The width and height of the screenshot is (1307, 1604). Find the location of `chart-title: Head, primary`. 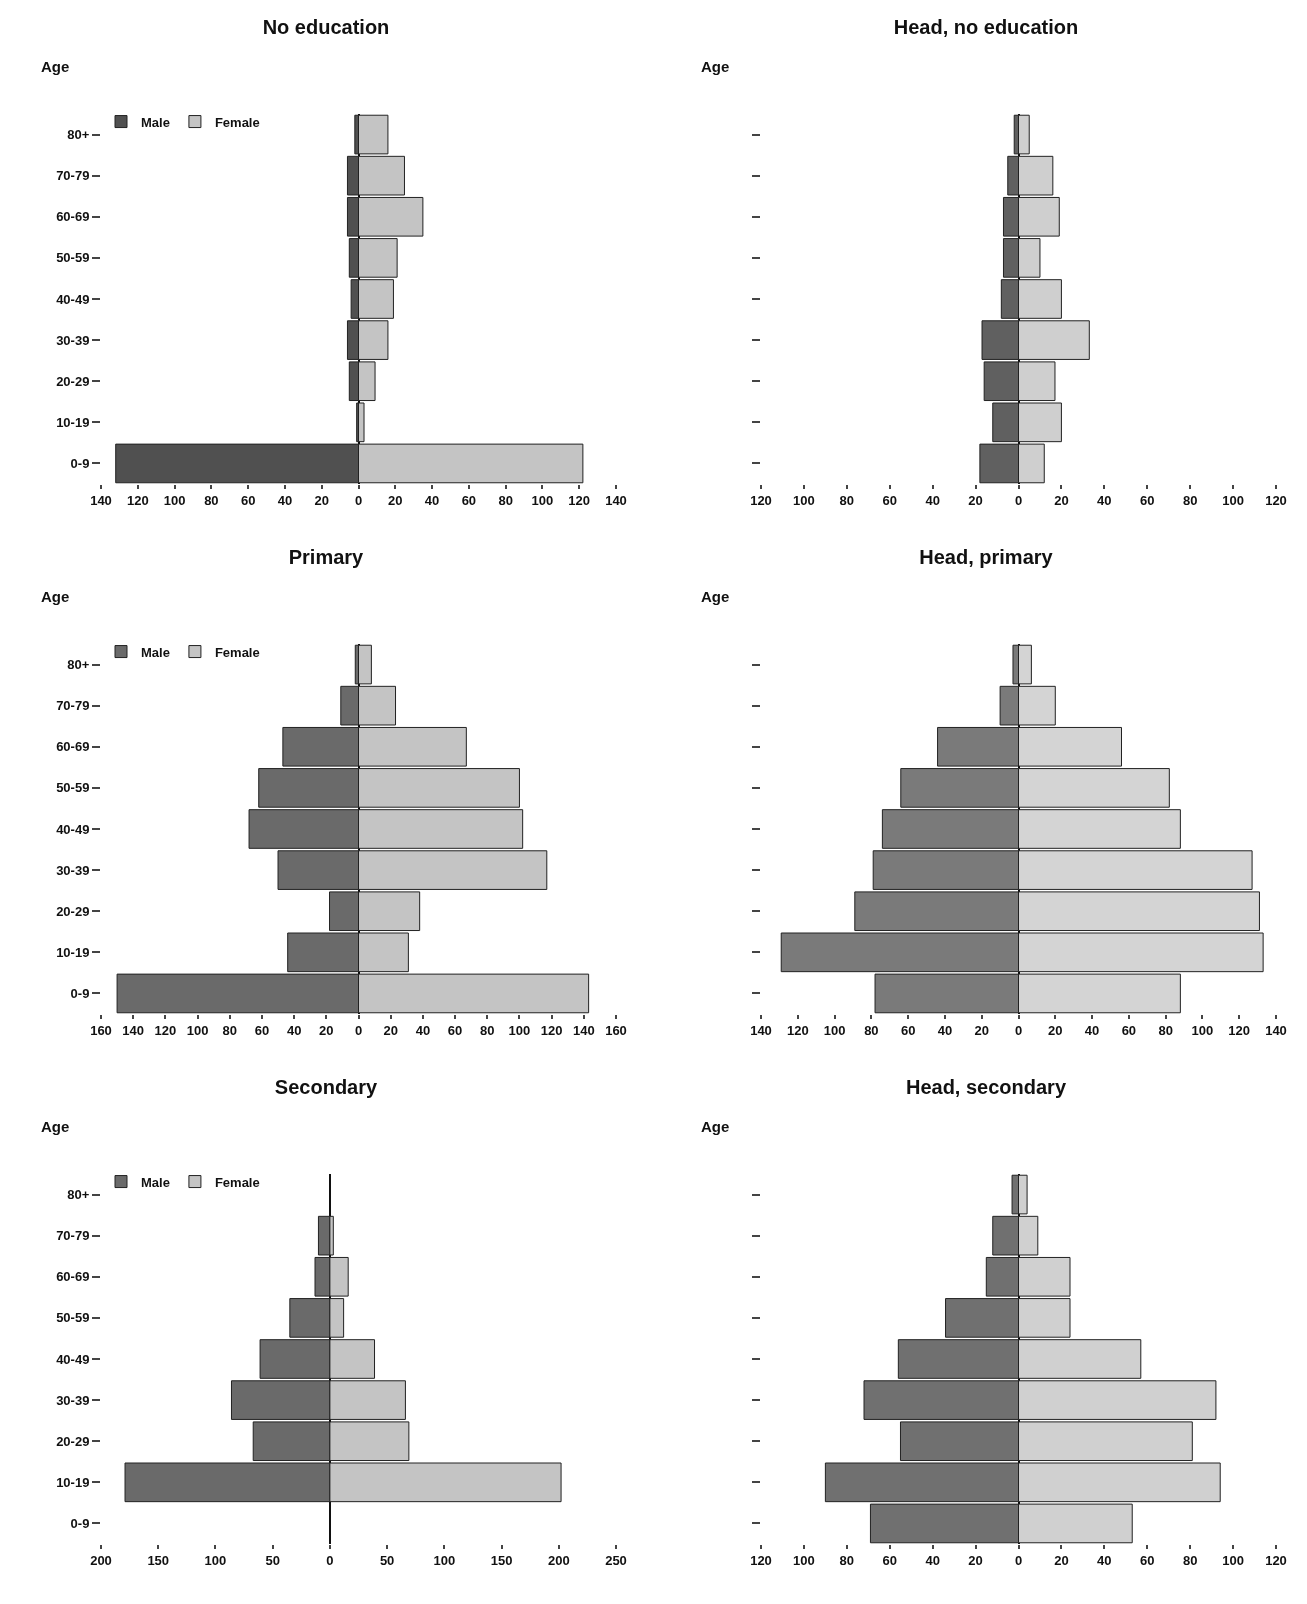

chart-title: Head, primary is located at coordinates (986, 556).